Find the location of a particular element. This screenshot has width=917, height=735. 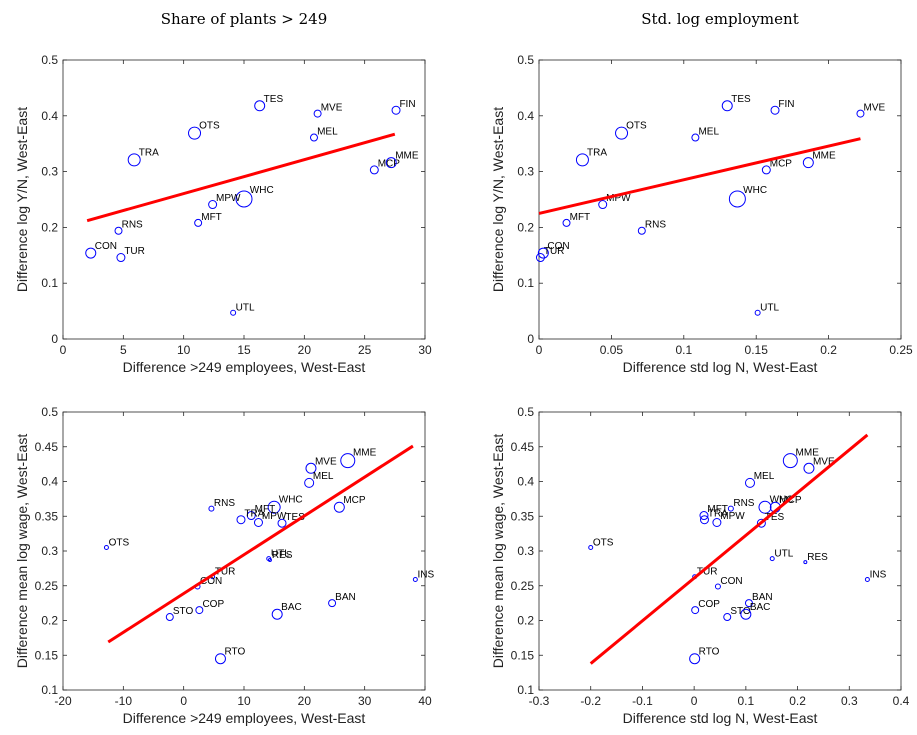

data-point-con is located at coordinates (543, 253).